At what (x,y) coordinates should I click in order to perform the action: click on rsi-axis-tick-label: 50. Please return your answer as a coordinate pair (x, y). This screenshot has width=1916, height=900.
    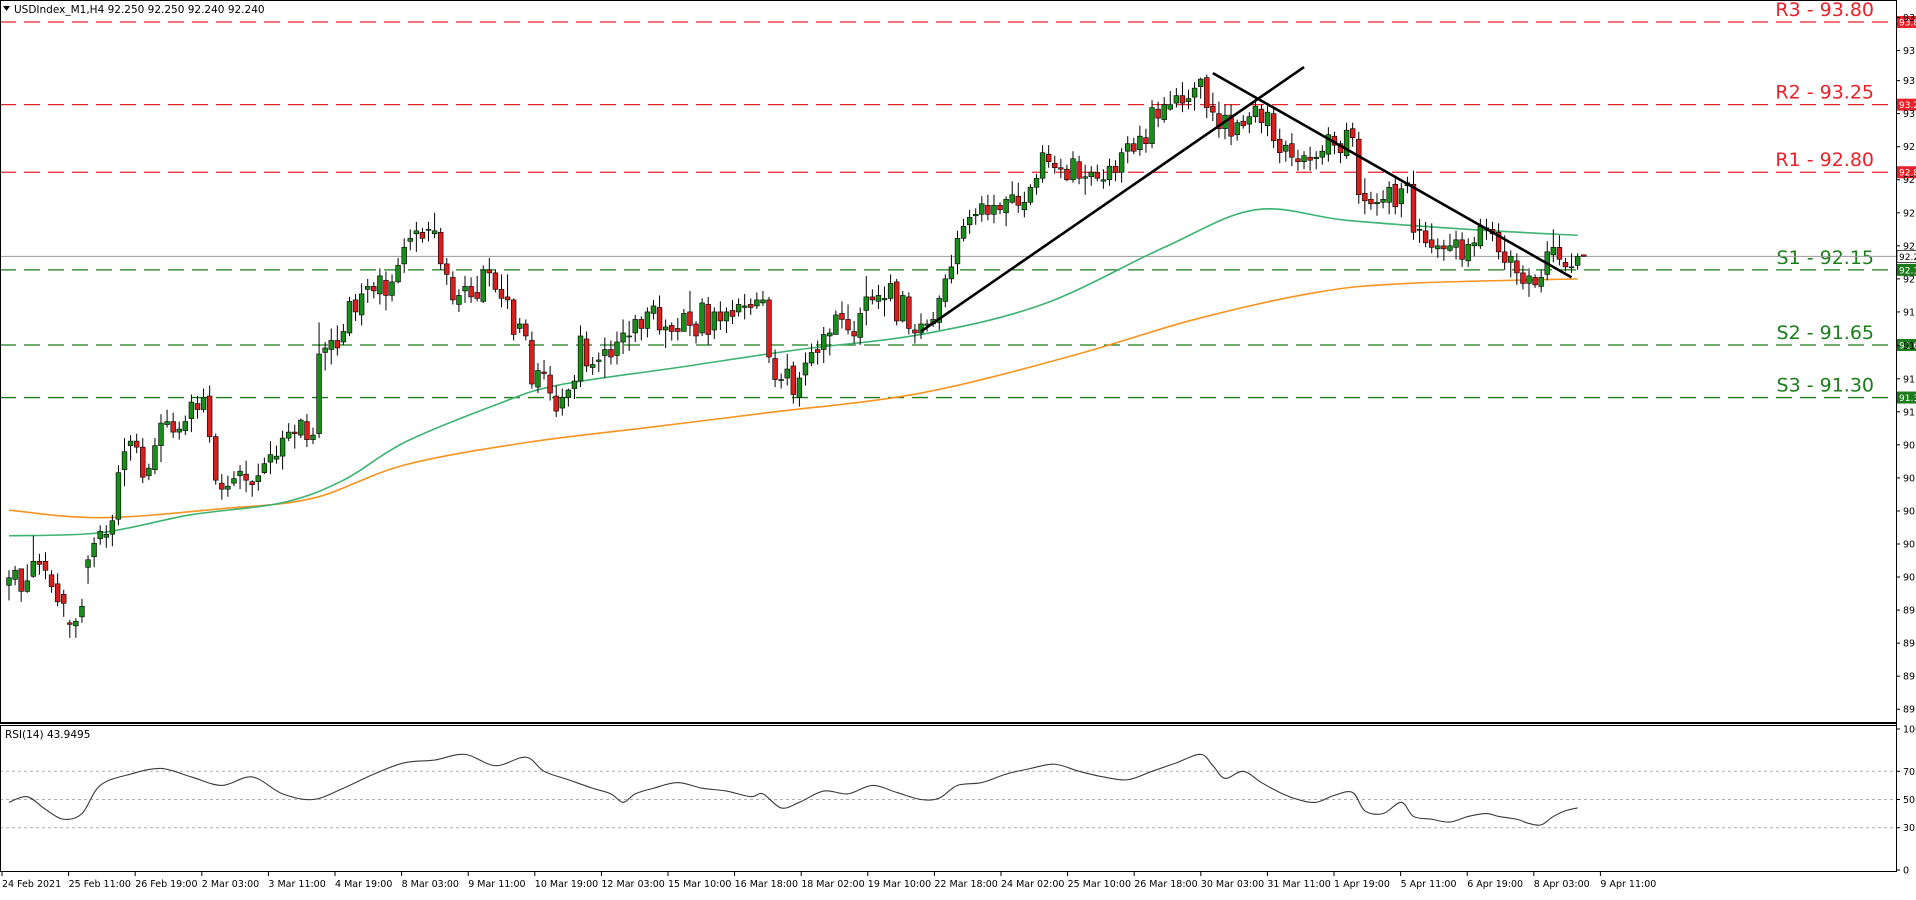
    Looking at the image, I should click on (1909, 800).